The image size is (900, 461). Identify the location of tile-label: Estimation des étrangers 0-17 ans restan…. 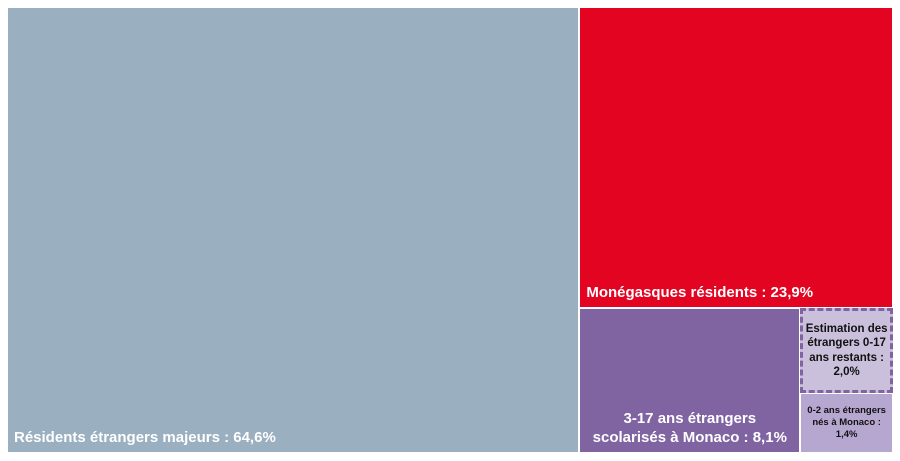
(846, 350).